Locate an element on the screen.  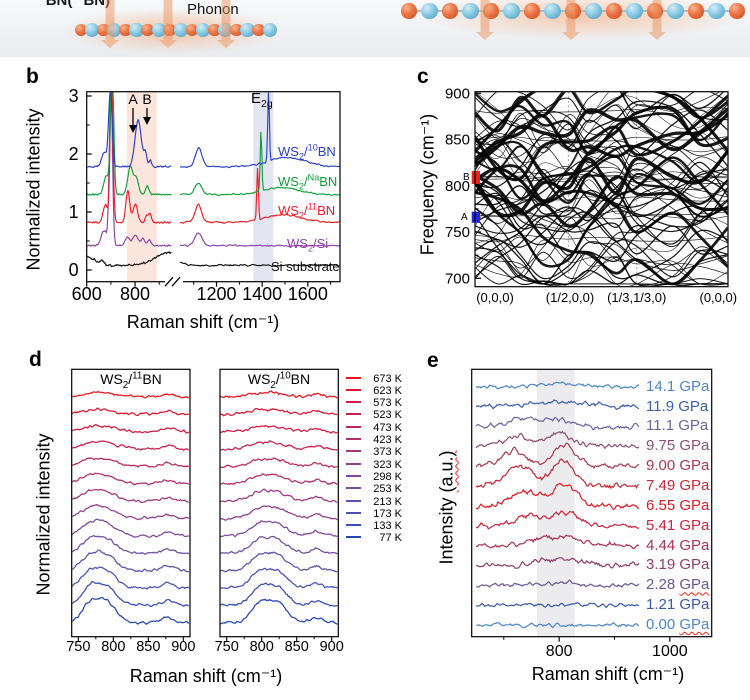
y-tick-label: 750 is located at coordinates (457, 232).